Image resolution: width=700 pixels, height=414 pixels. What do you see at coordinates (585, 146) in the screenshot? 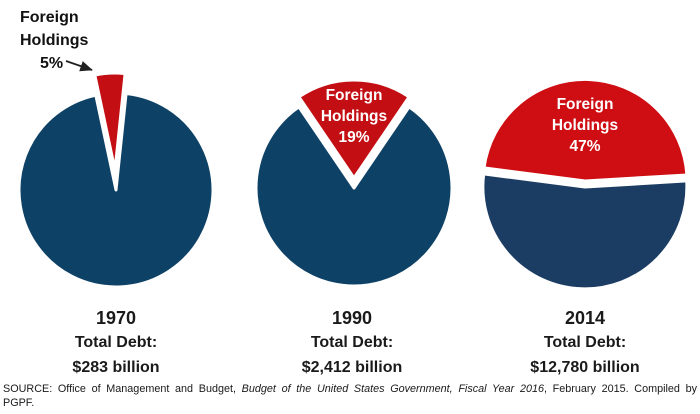
I see `slice-label-percent: 47%` at bounding box center [585, 146].